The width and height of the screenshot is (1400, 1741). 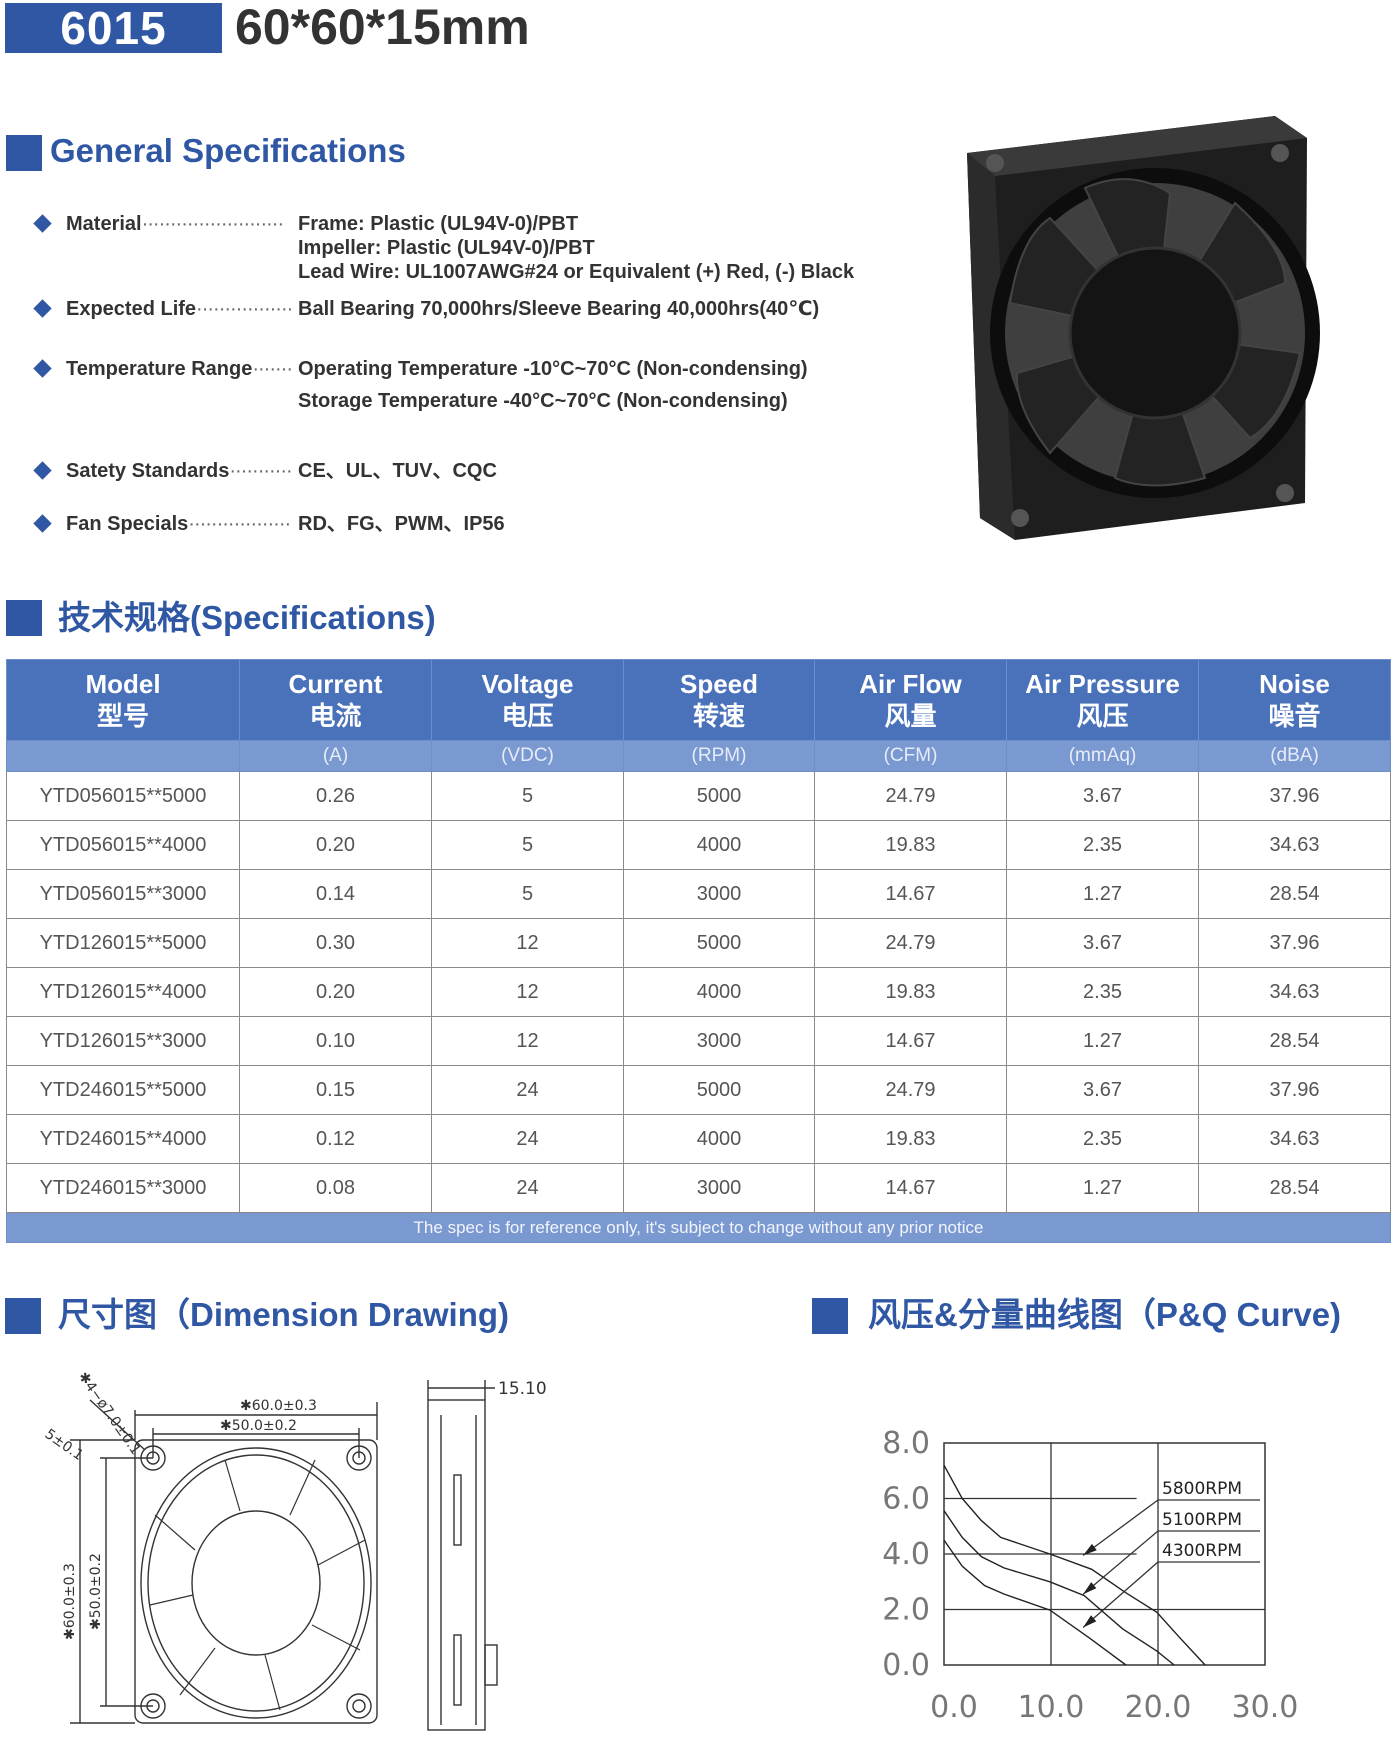 I want to click on table-row: YTD126015**4000 0.20 12 4000 19.83 2.35 34.63, so click(x=698, y=992).